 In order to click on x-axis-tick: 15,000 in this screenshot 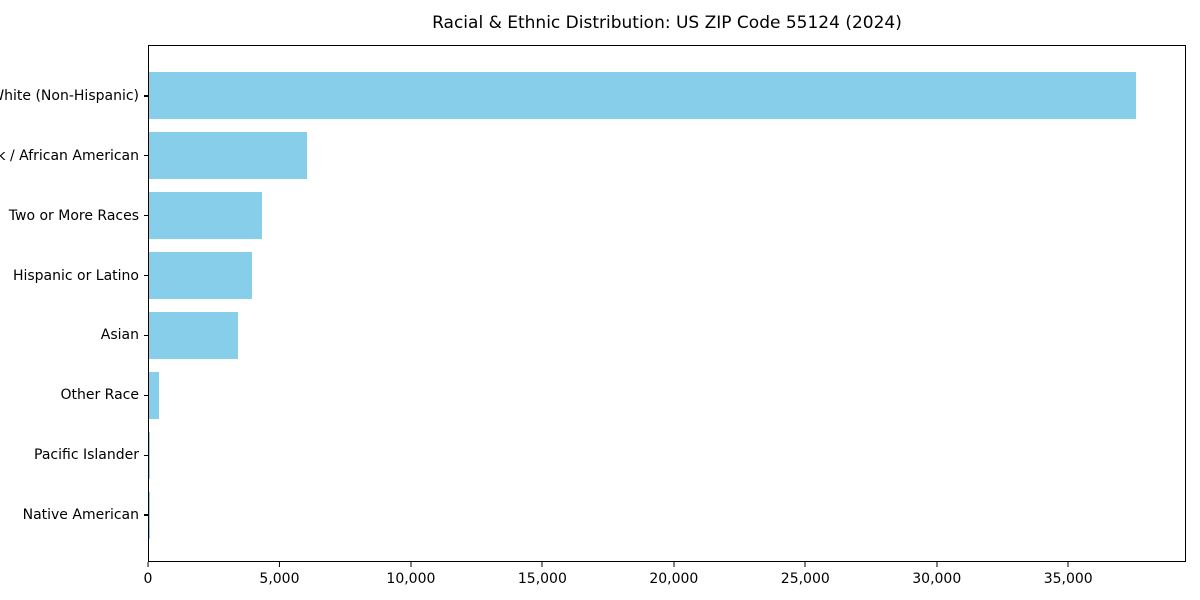, I will do `click(542, 574)`.